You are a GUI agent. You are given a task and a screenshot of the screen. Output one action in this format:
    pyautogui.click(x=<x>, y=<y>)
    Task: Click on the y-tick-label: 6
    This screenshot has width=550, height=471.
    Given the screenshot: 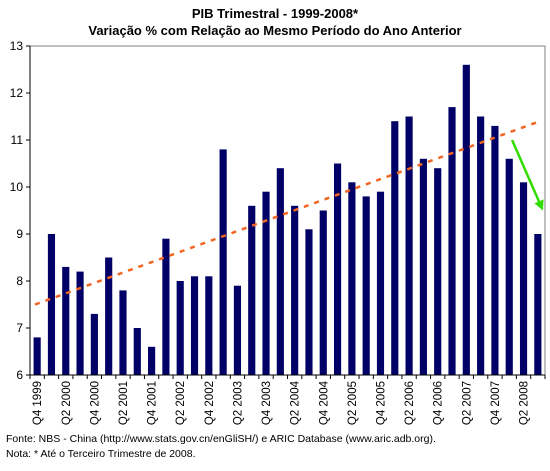 What is the action you would take?
    pyautogui.click(x=19, y=375)
    